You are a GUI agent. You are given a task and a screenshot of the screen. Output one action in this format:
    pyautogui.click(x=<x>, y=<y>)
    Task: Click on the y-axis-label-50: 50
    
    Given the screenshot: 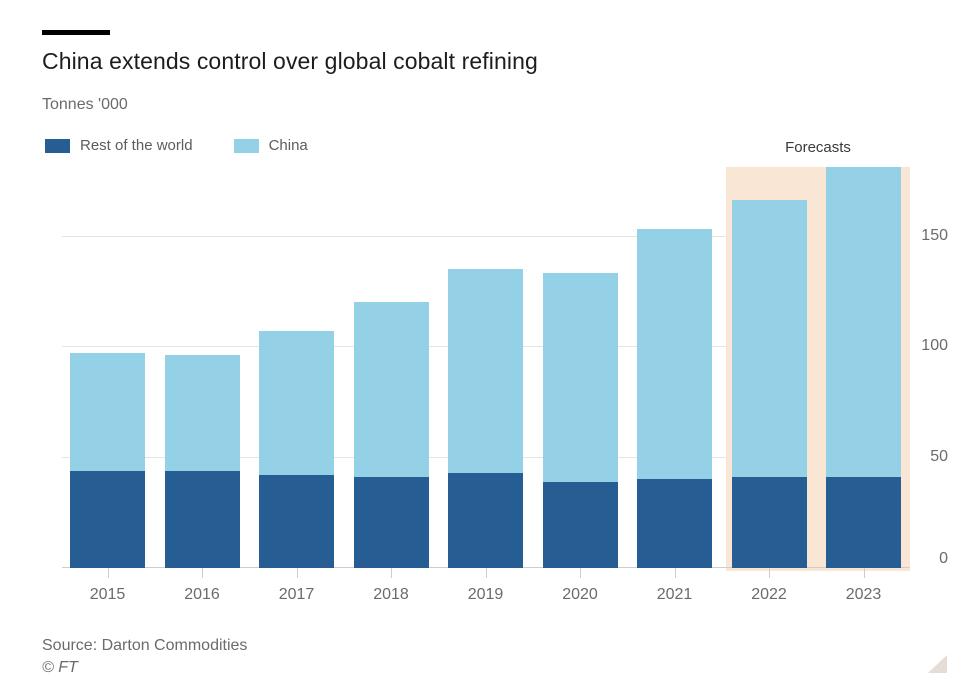 What is the action you would take?
    pyautogui.click(x=939, y=457)
    